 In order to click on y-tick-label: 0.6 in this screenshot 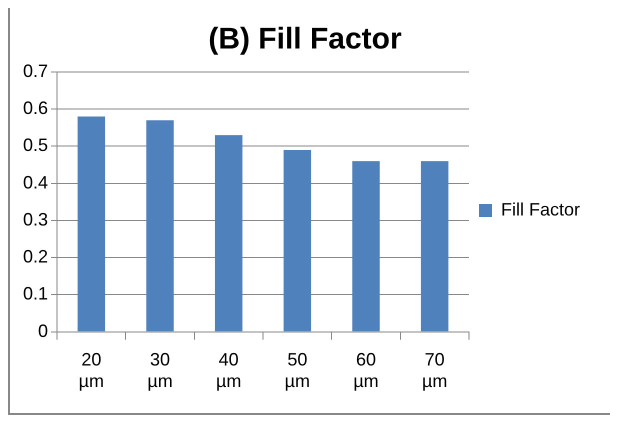, I will do `click(35, 108)`.